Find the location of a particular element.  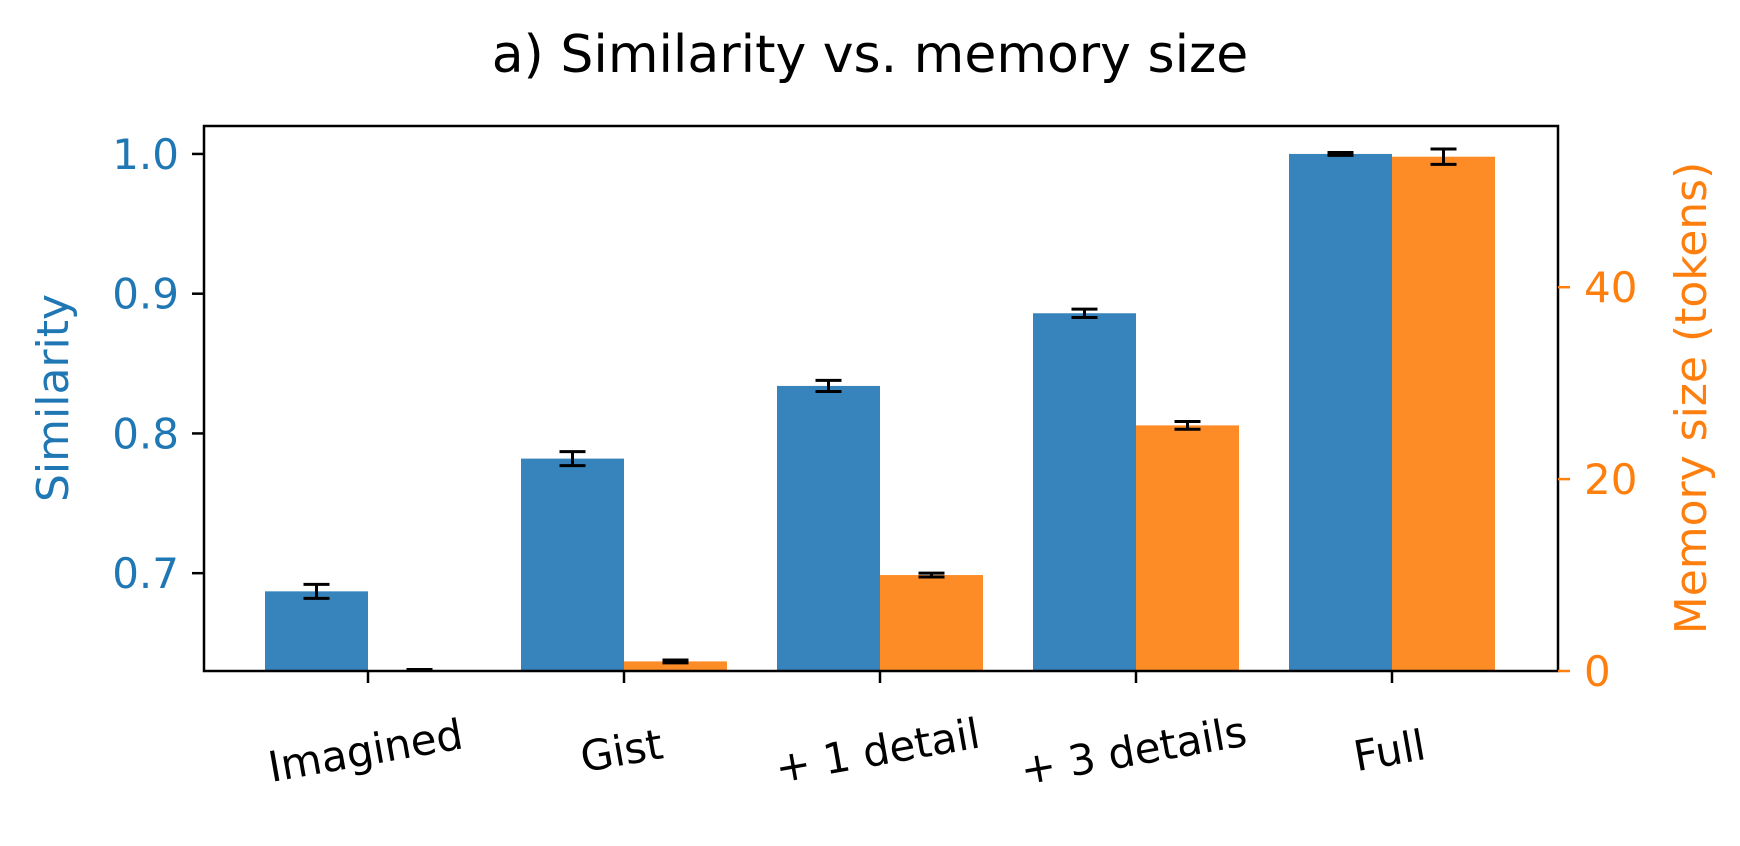

y-right-tick-label-1: 20 is located at coordinates (1610, 479).